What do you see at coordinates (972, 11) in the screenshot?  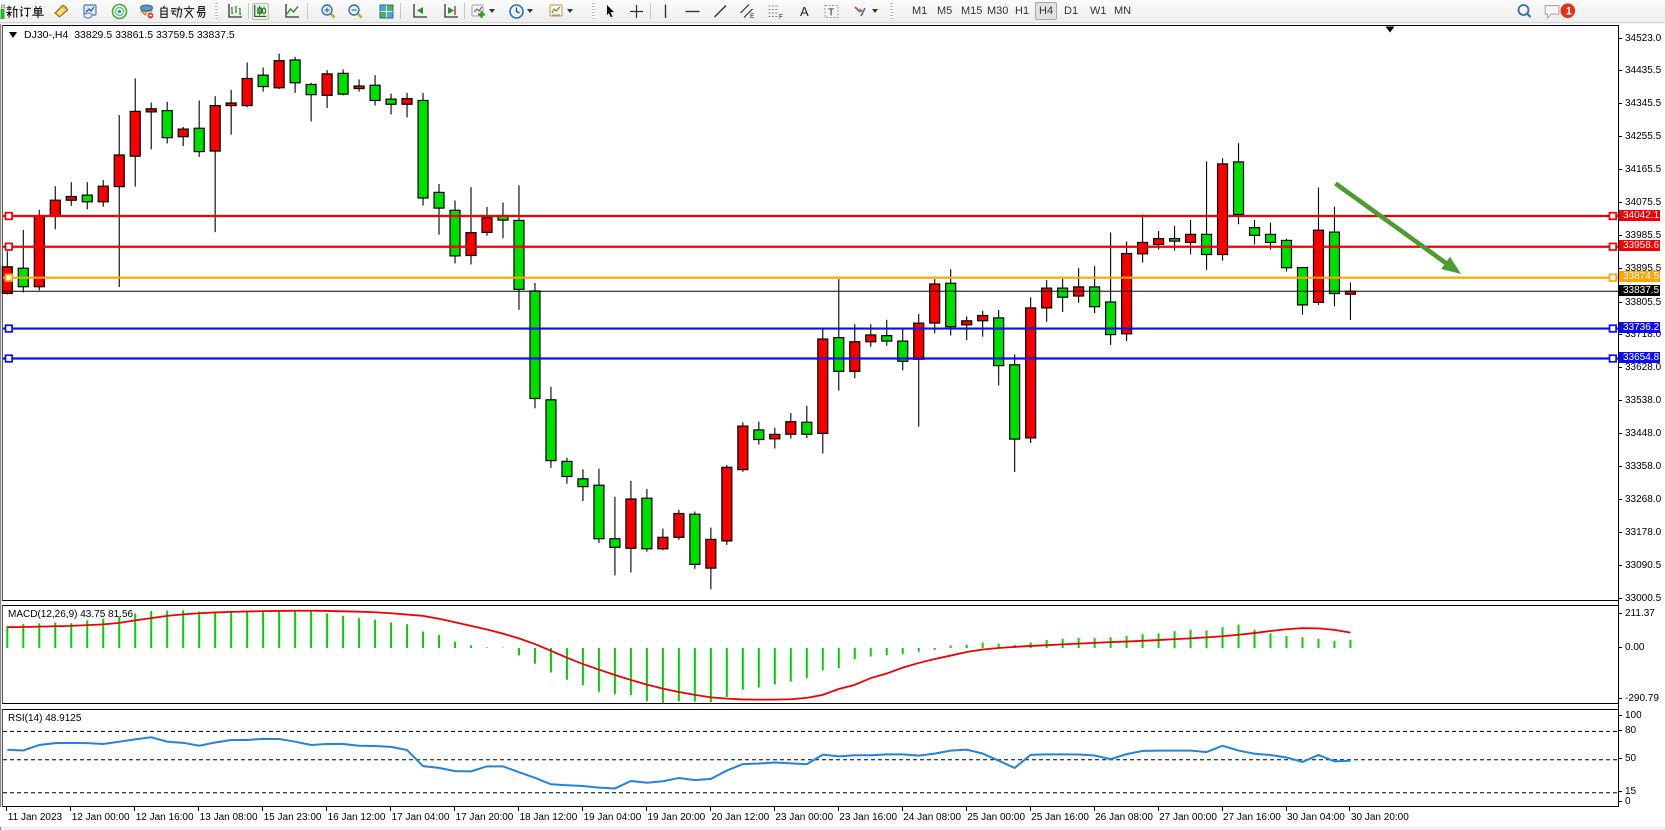 I see `tf-m15: M15` at bounding box center [972, 11].